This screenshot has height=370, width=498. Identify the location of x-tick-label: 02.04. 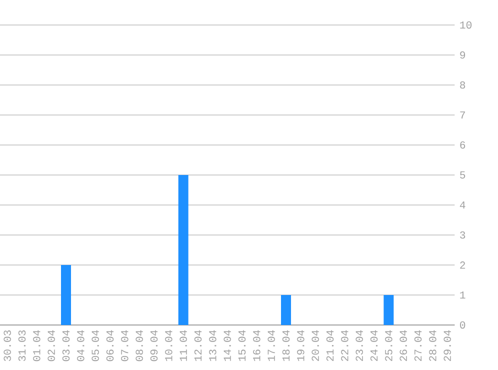
(51, 346).